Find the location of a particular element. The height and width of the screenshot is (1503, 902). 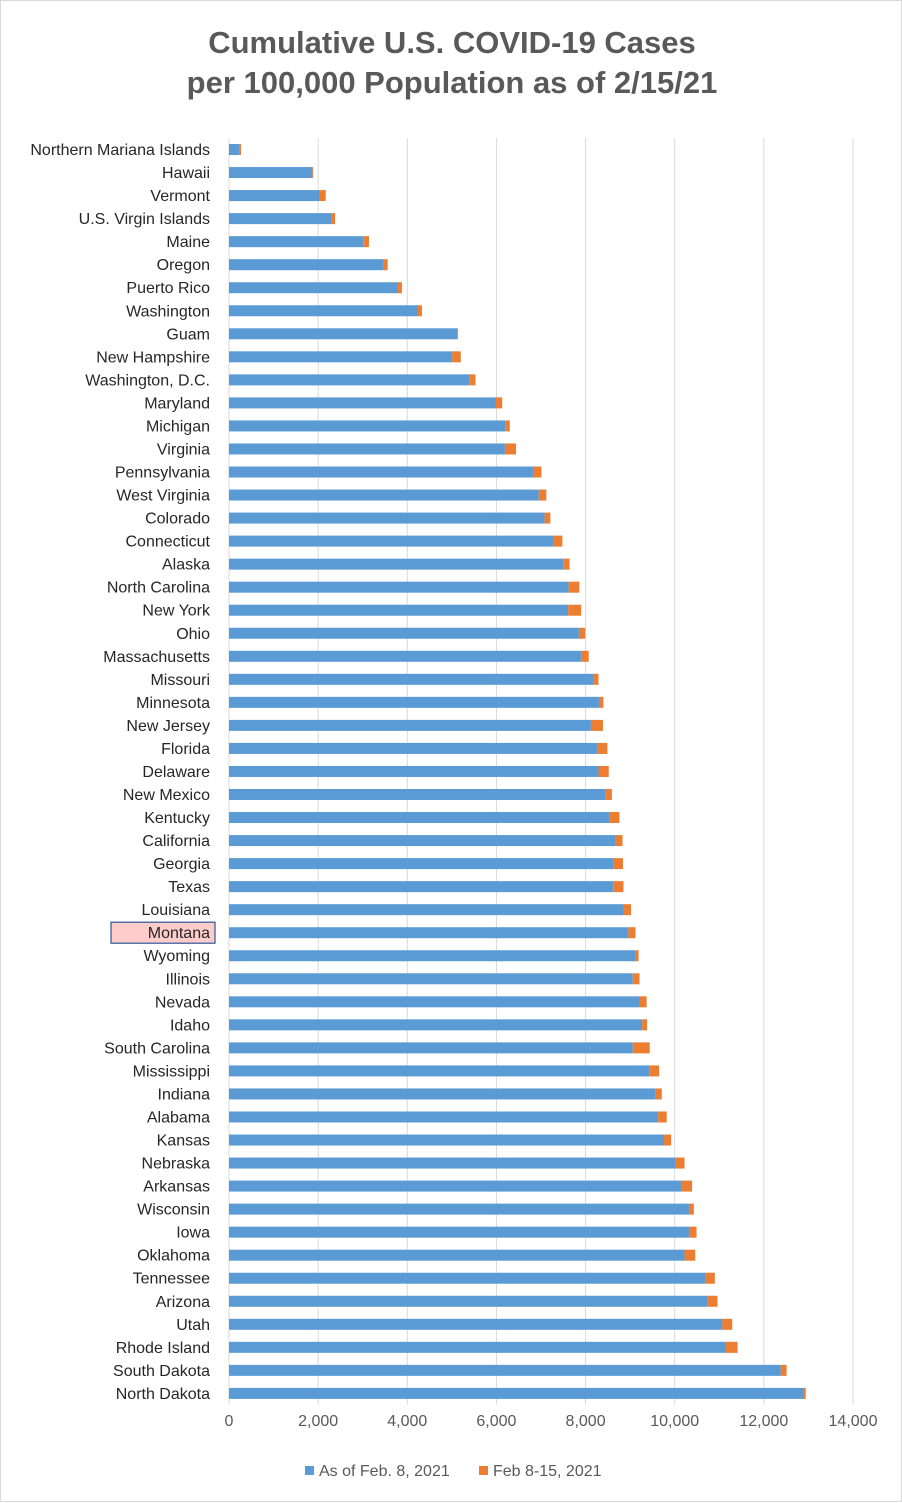

category-label: New Jersey is located at coordinates (168, 726).